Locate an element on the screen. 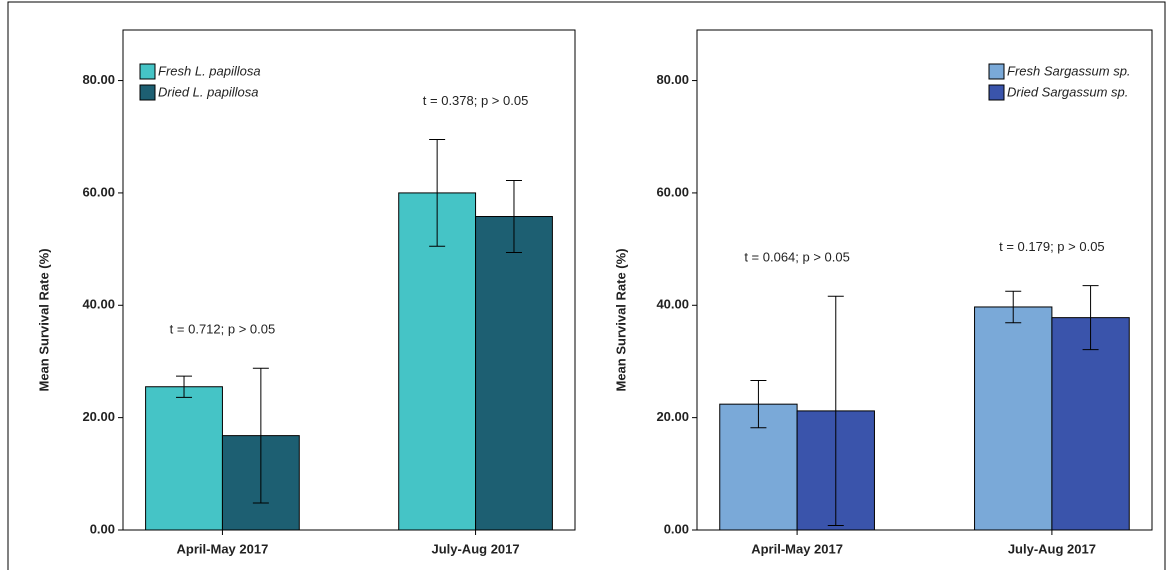 This screenshot has width=1172, height=570. annotation: t = 0.064; p > 0.05 is located at coordinates (797, 257).